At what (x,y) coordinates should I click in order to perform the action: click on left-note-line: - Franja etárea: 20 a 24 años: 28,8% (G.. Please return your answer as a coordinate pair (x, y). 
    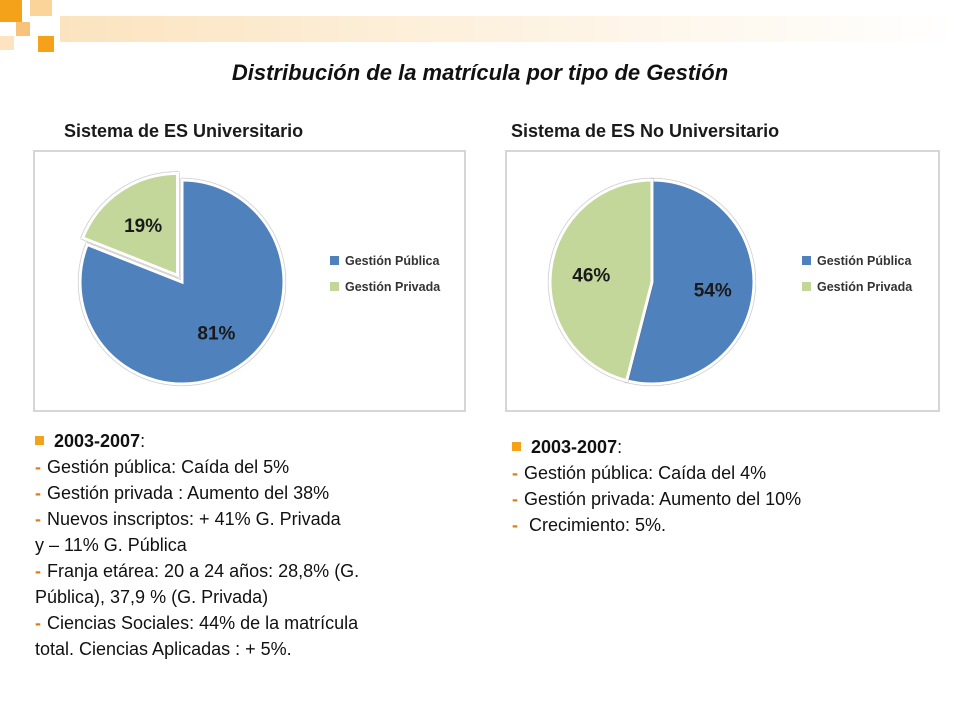
    Looking at the image, I should click on (197, 571).